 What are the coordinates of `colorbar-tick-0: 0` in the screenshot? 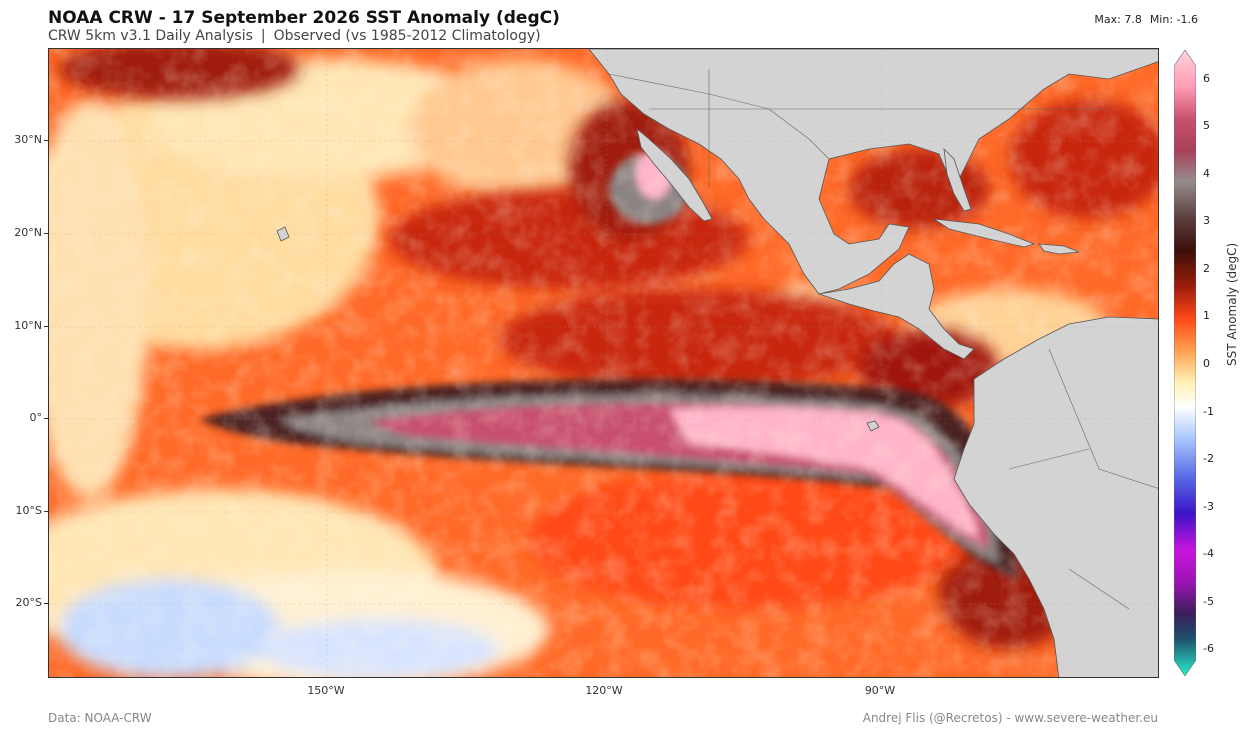 It's located at (1206, 363).